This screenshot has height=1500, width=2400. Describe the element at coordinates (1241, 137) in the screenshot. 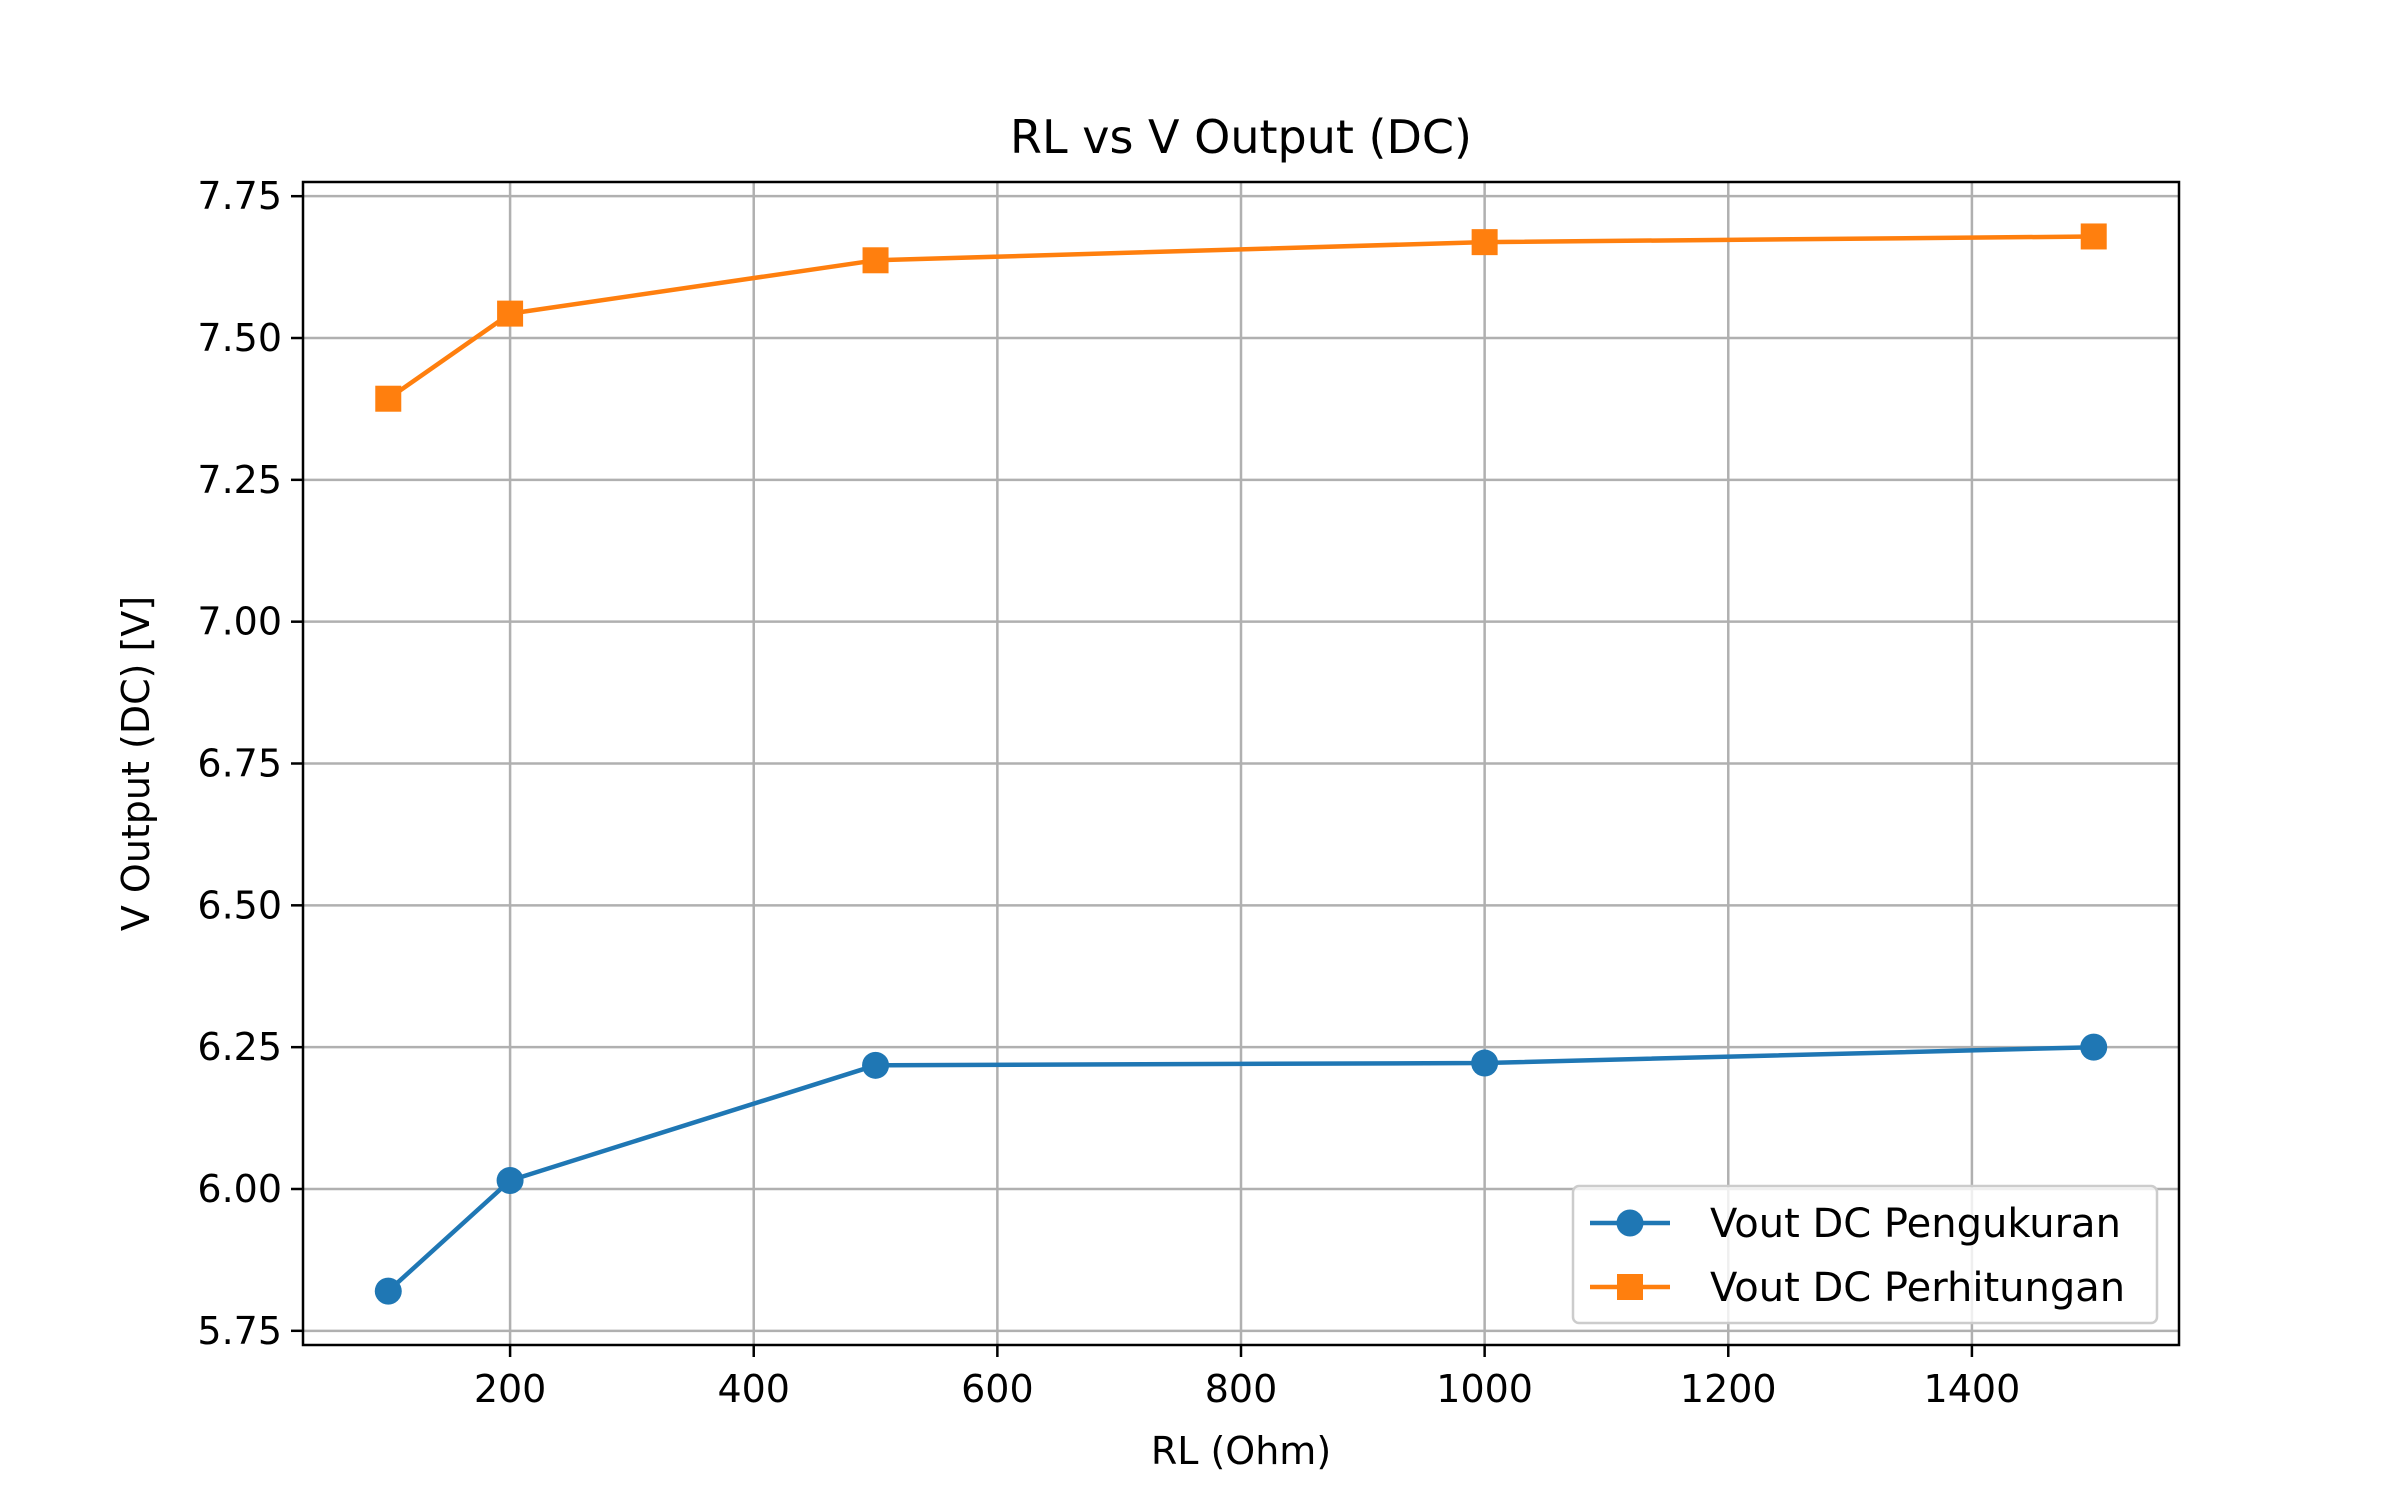

I see `chart-title: RL vs V Output (DC)` at that location.